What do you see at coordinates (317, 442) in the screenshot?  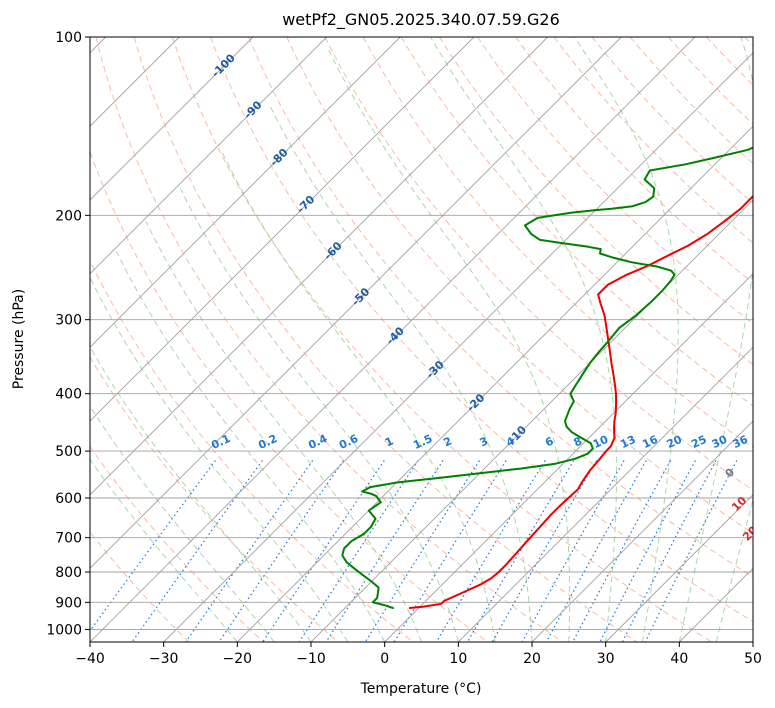 I see `mixing-ratio-label: 0.4` at bounding box center [317, 442].